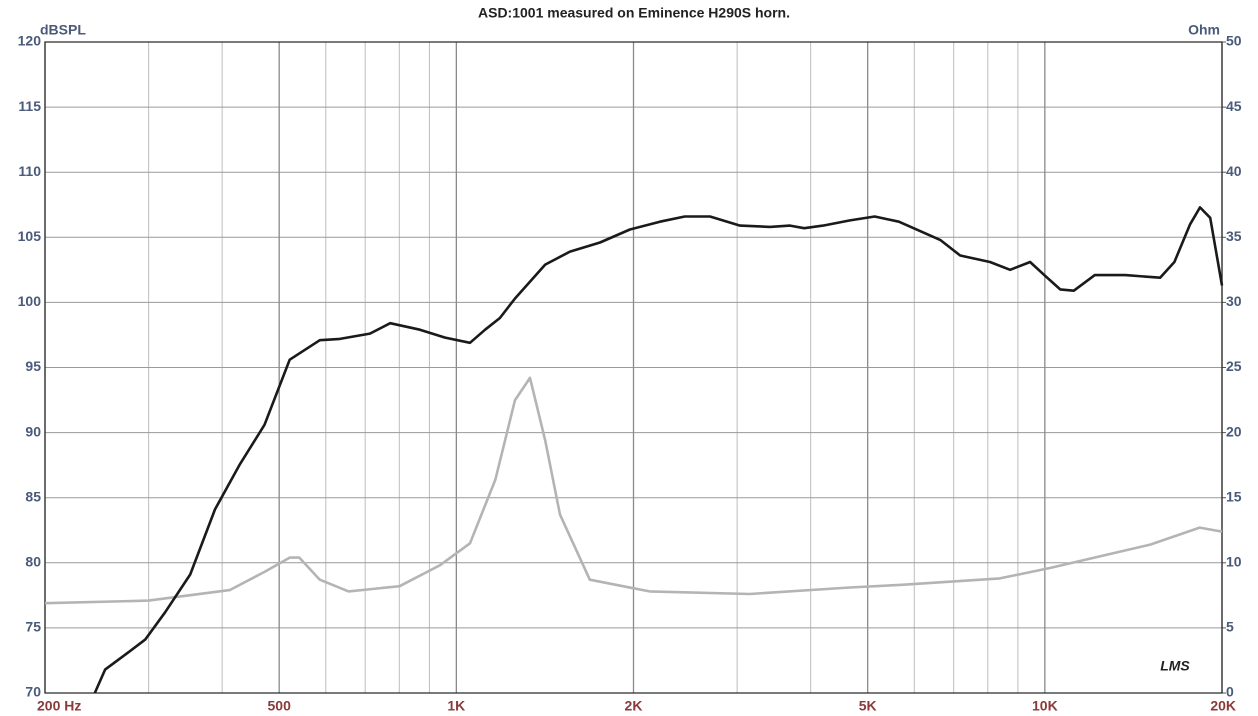  What do you see at coordinates (1234, 106) in the screenshot?
I see `y2-tick-label: 45` at bounding box center [1234, 106].